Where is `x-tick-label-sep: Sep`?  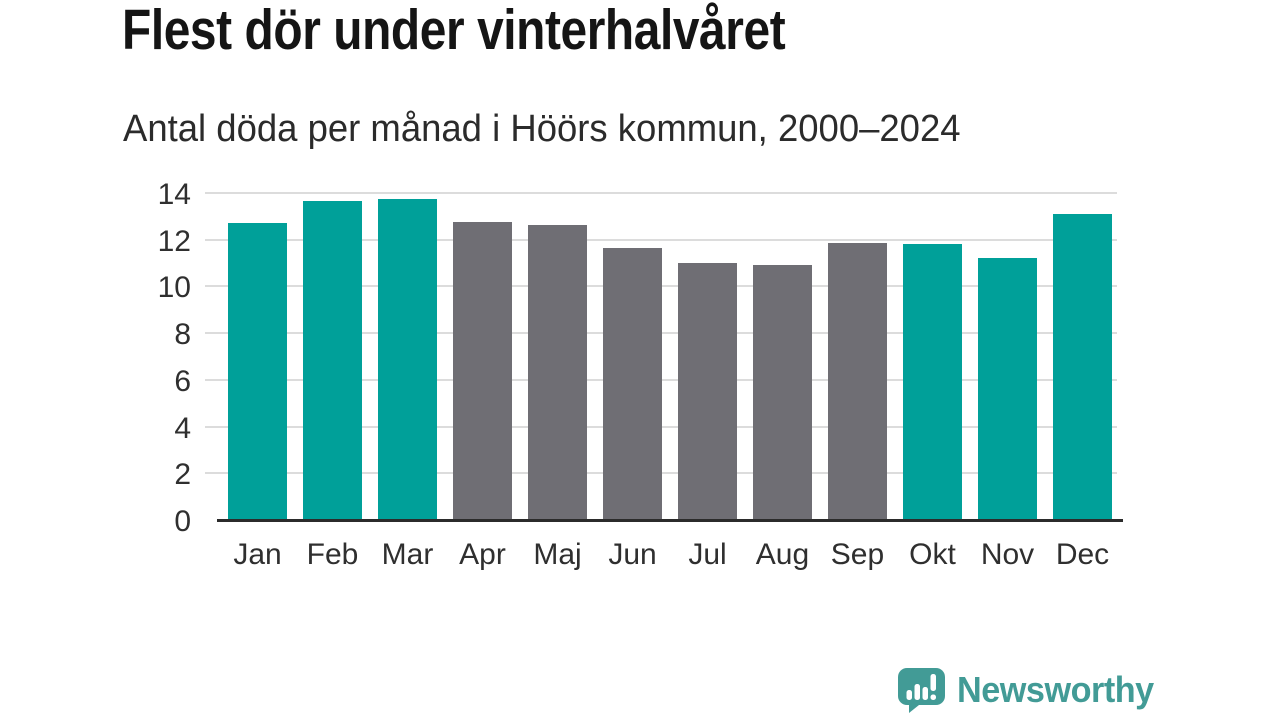
x-tick-label-sep: Sep is located at coordinates (857, 554).